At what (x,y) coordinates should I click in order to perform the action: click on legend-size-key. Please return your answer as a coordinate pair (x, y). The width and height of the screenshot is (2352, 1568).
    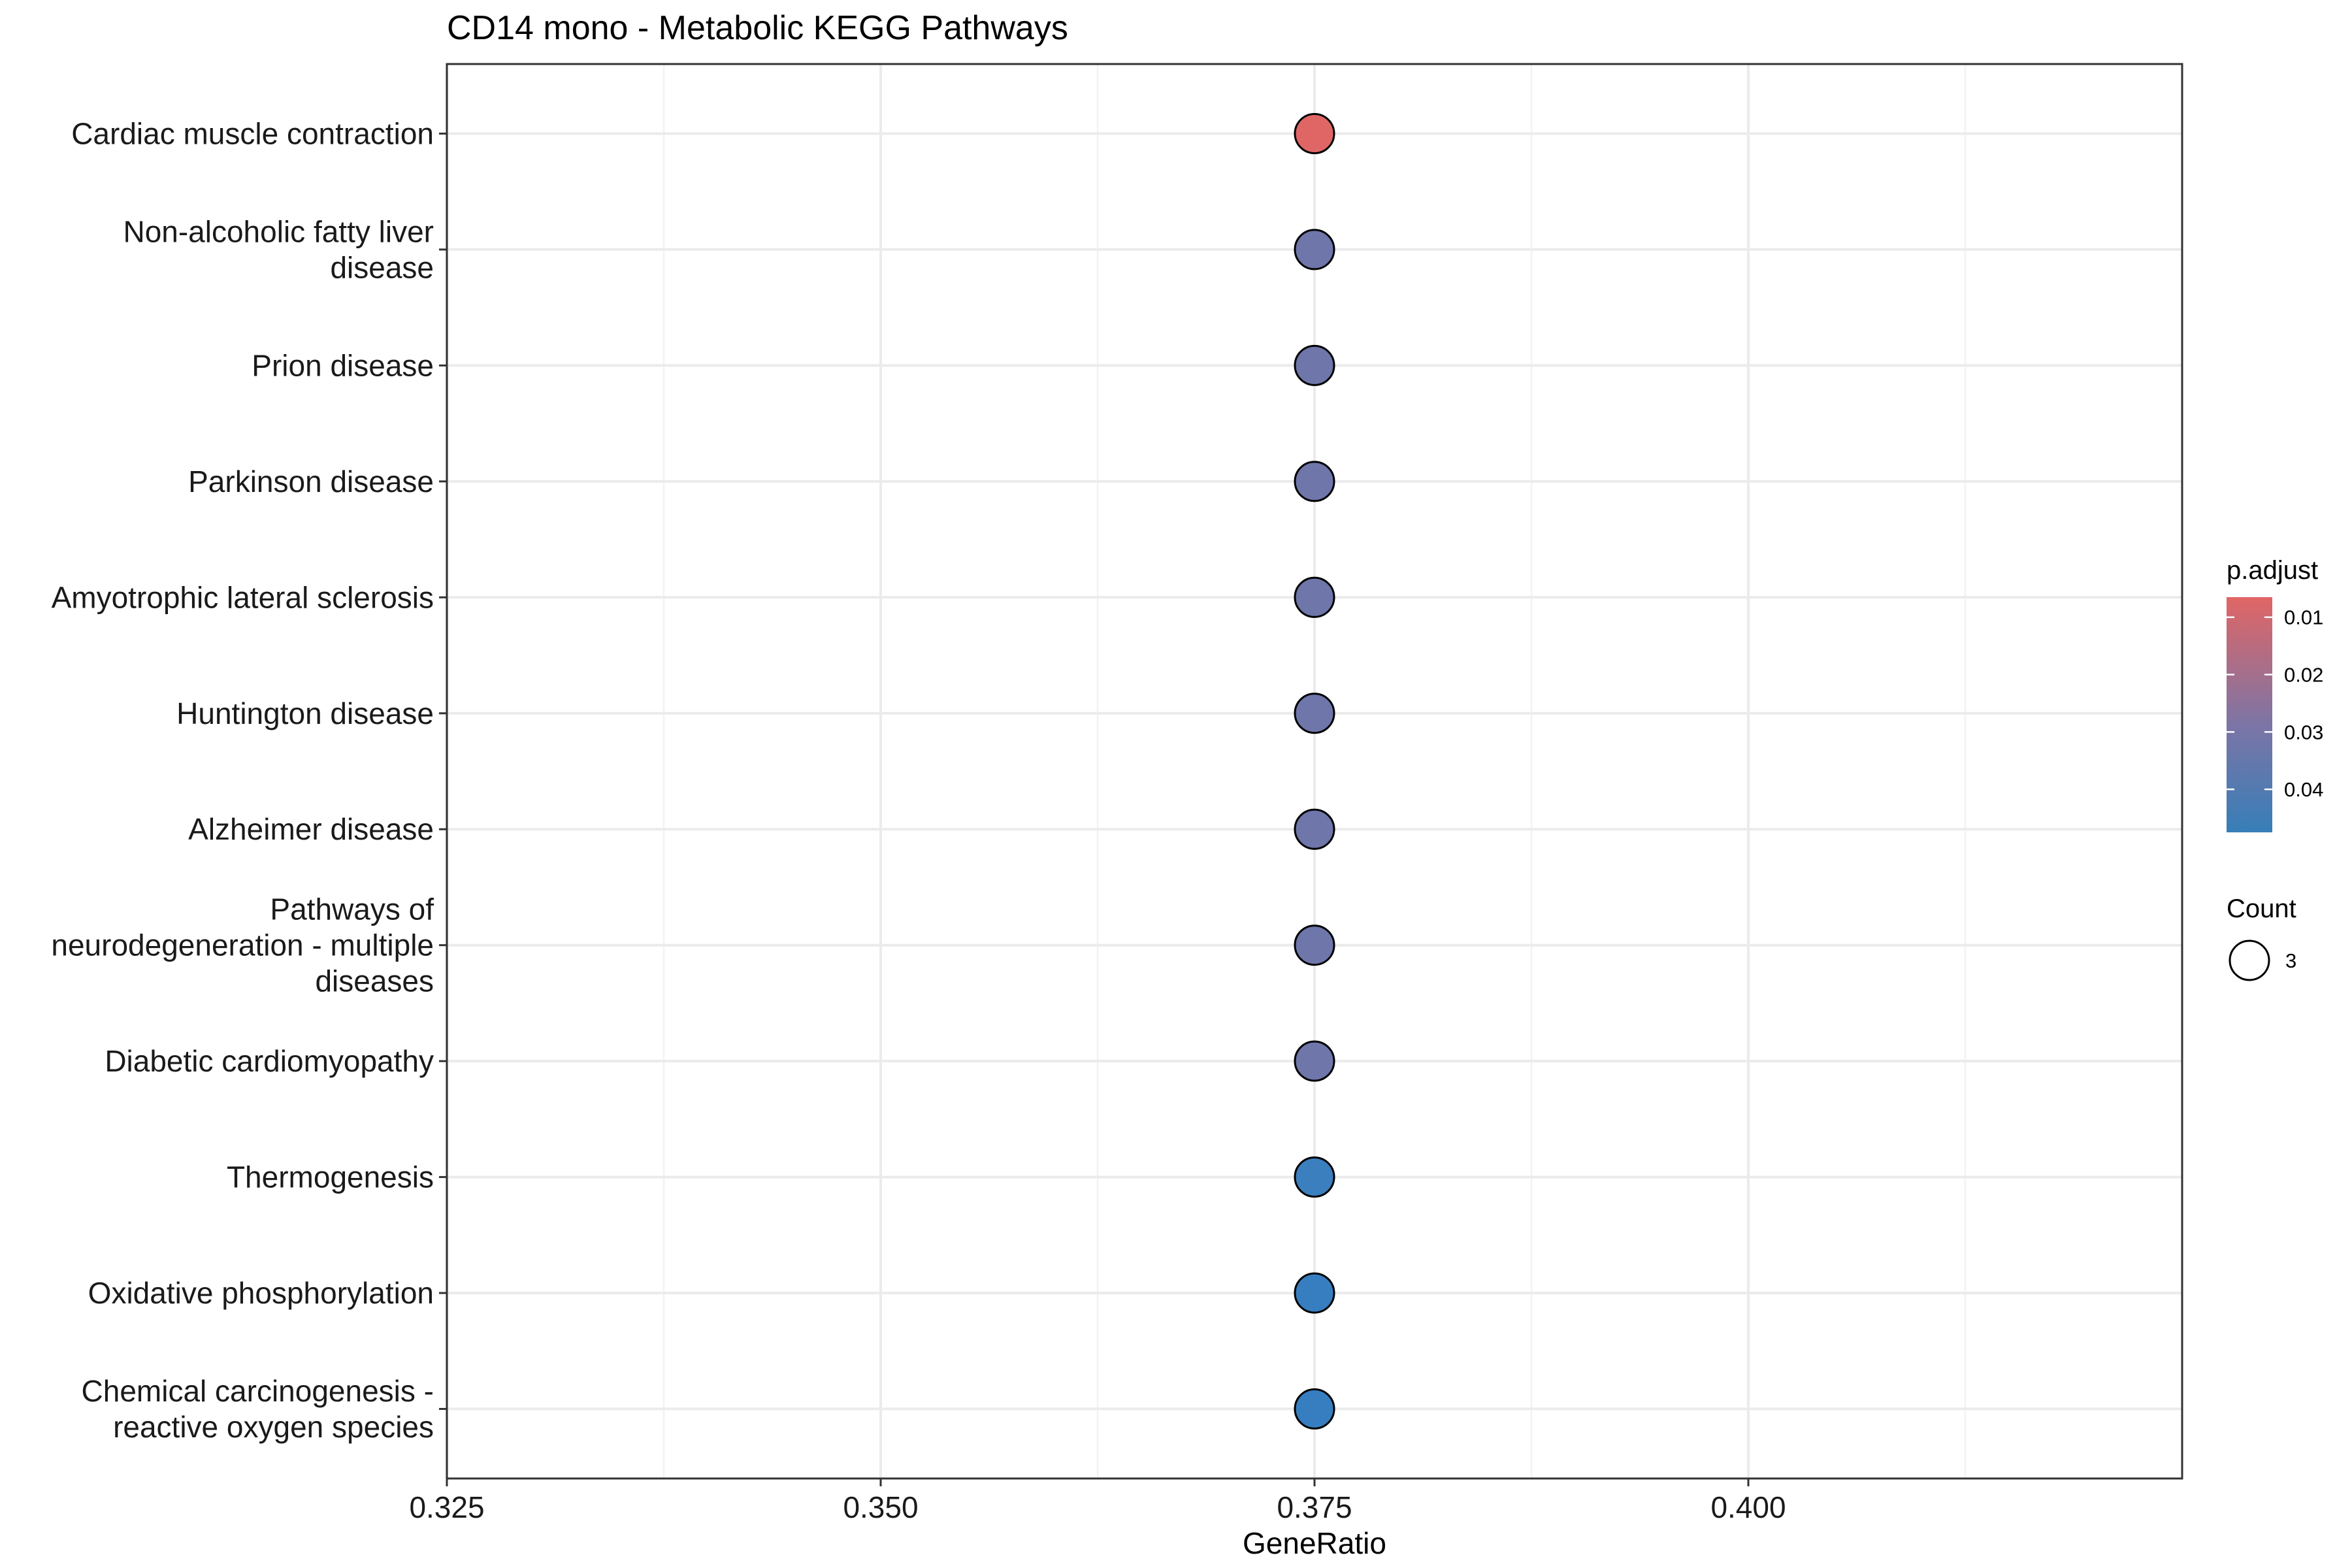
    Looking at the image, I should click on (2249, 960).